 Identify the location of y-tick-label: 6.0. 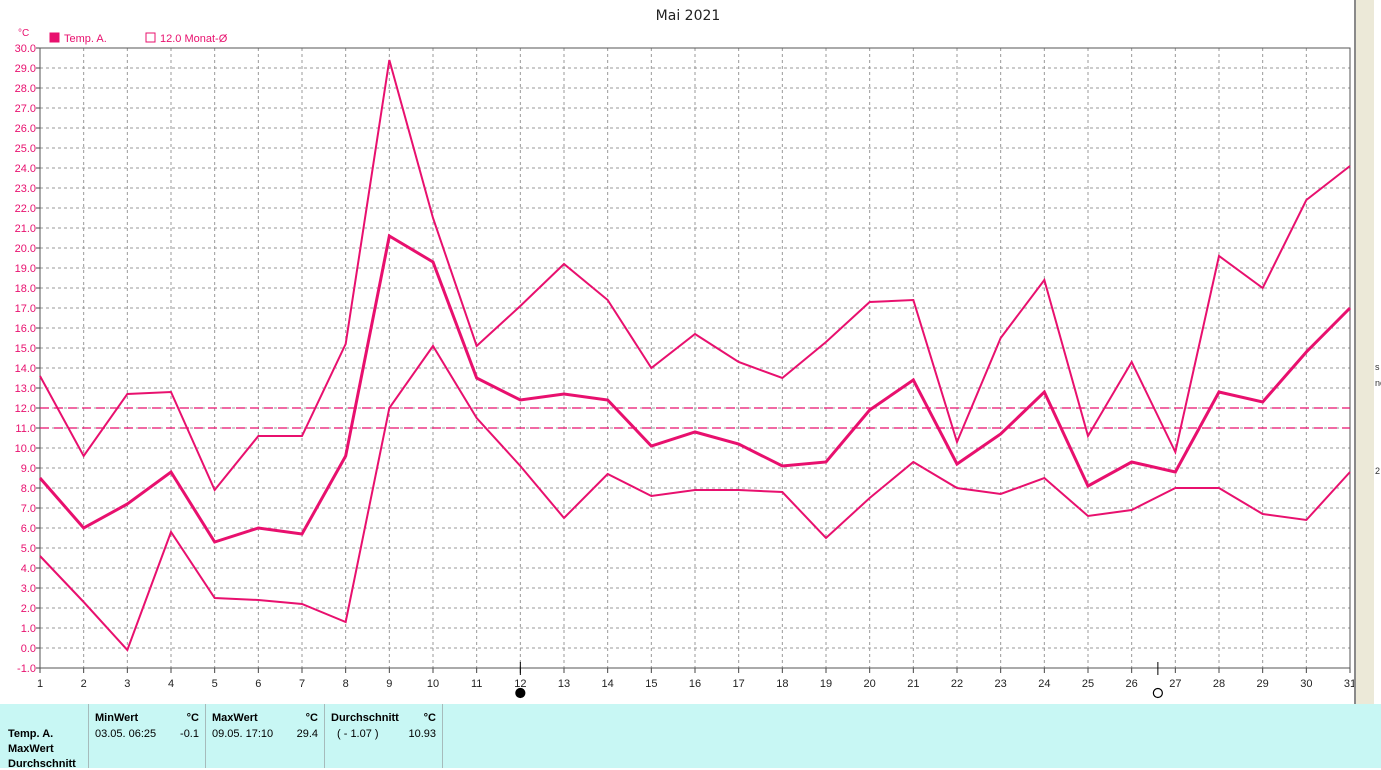
(28, 529).